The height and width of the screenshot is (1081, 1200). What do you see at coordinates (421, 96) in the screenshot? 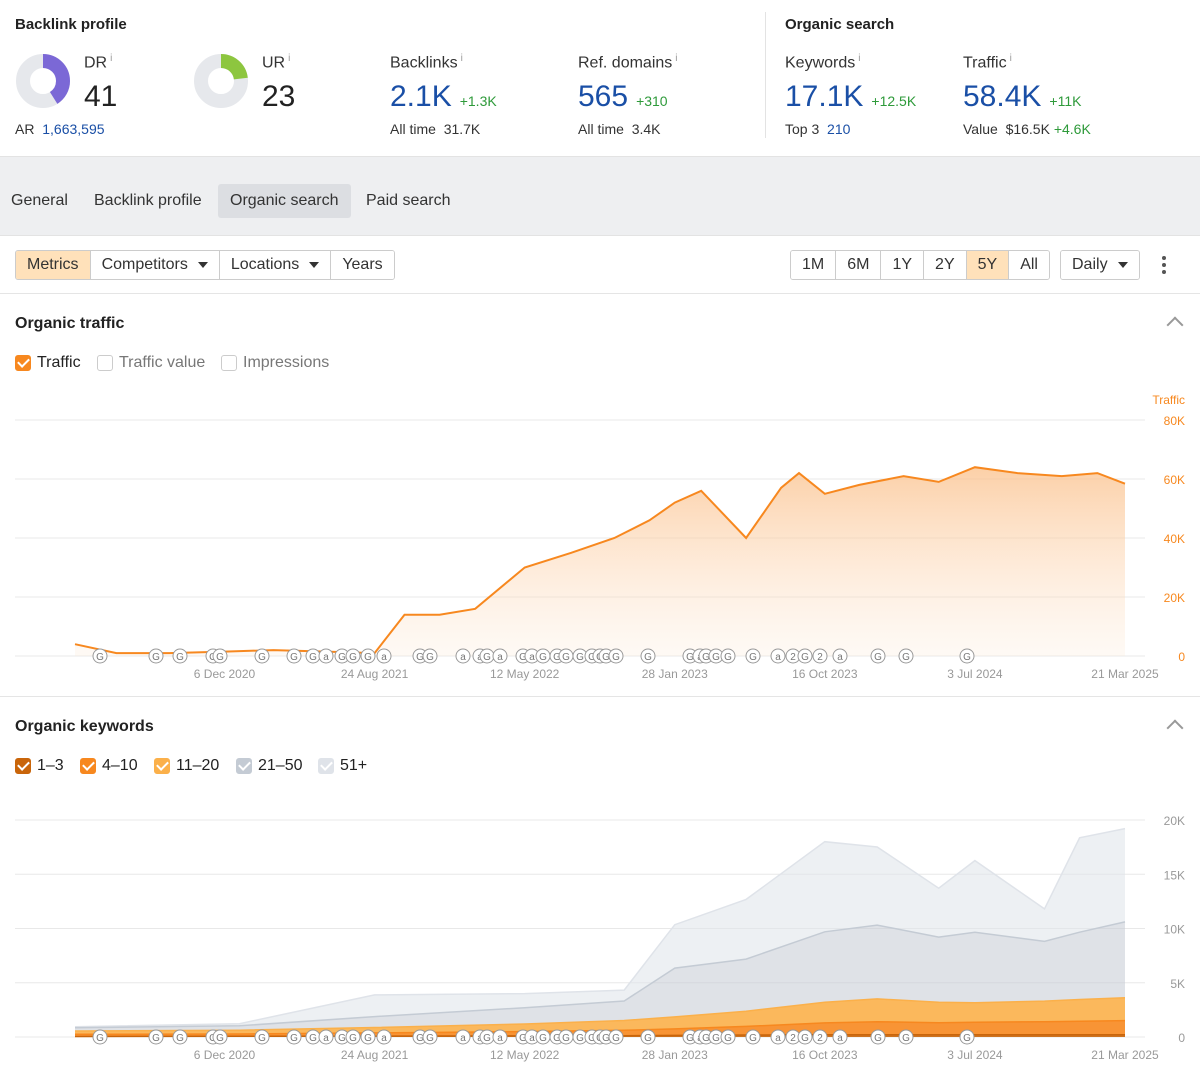
I see `backlinks-value: 2.1K` at bounding box center [421, 96].